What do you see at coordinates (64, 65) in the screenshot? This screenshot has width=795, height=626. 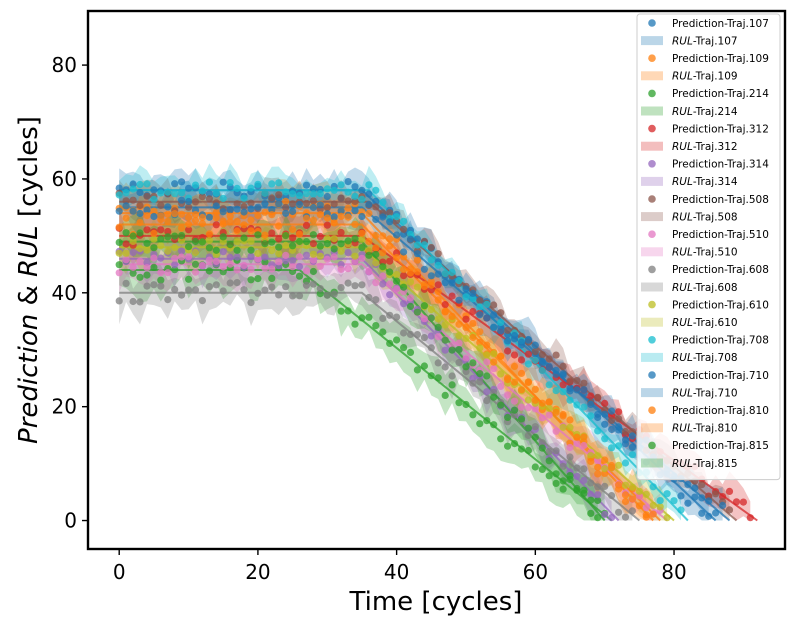 I see `y-tick-label: 80` at bounding box center [64, 65].